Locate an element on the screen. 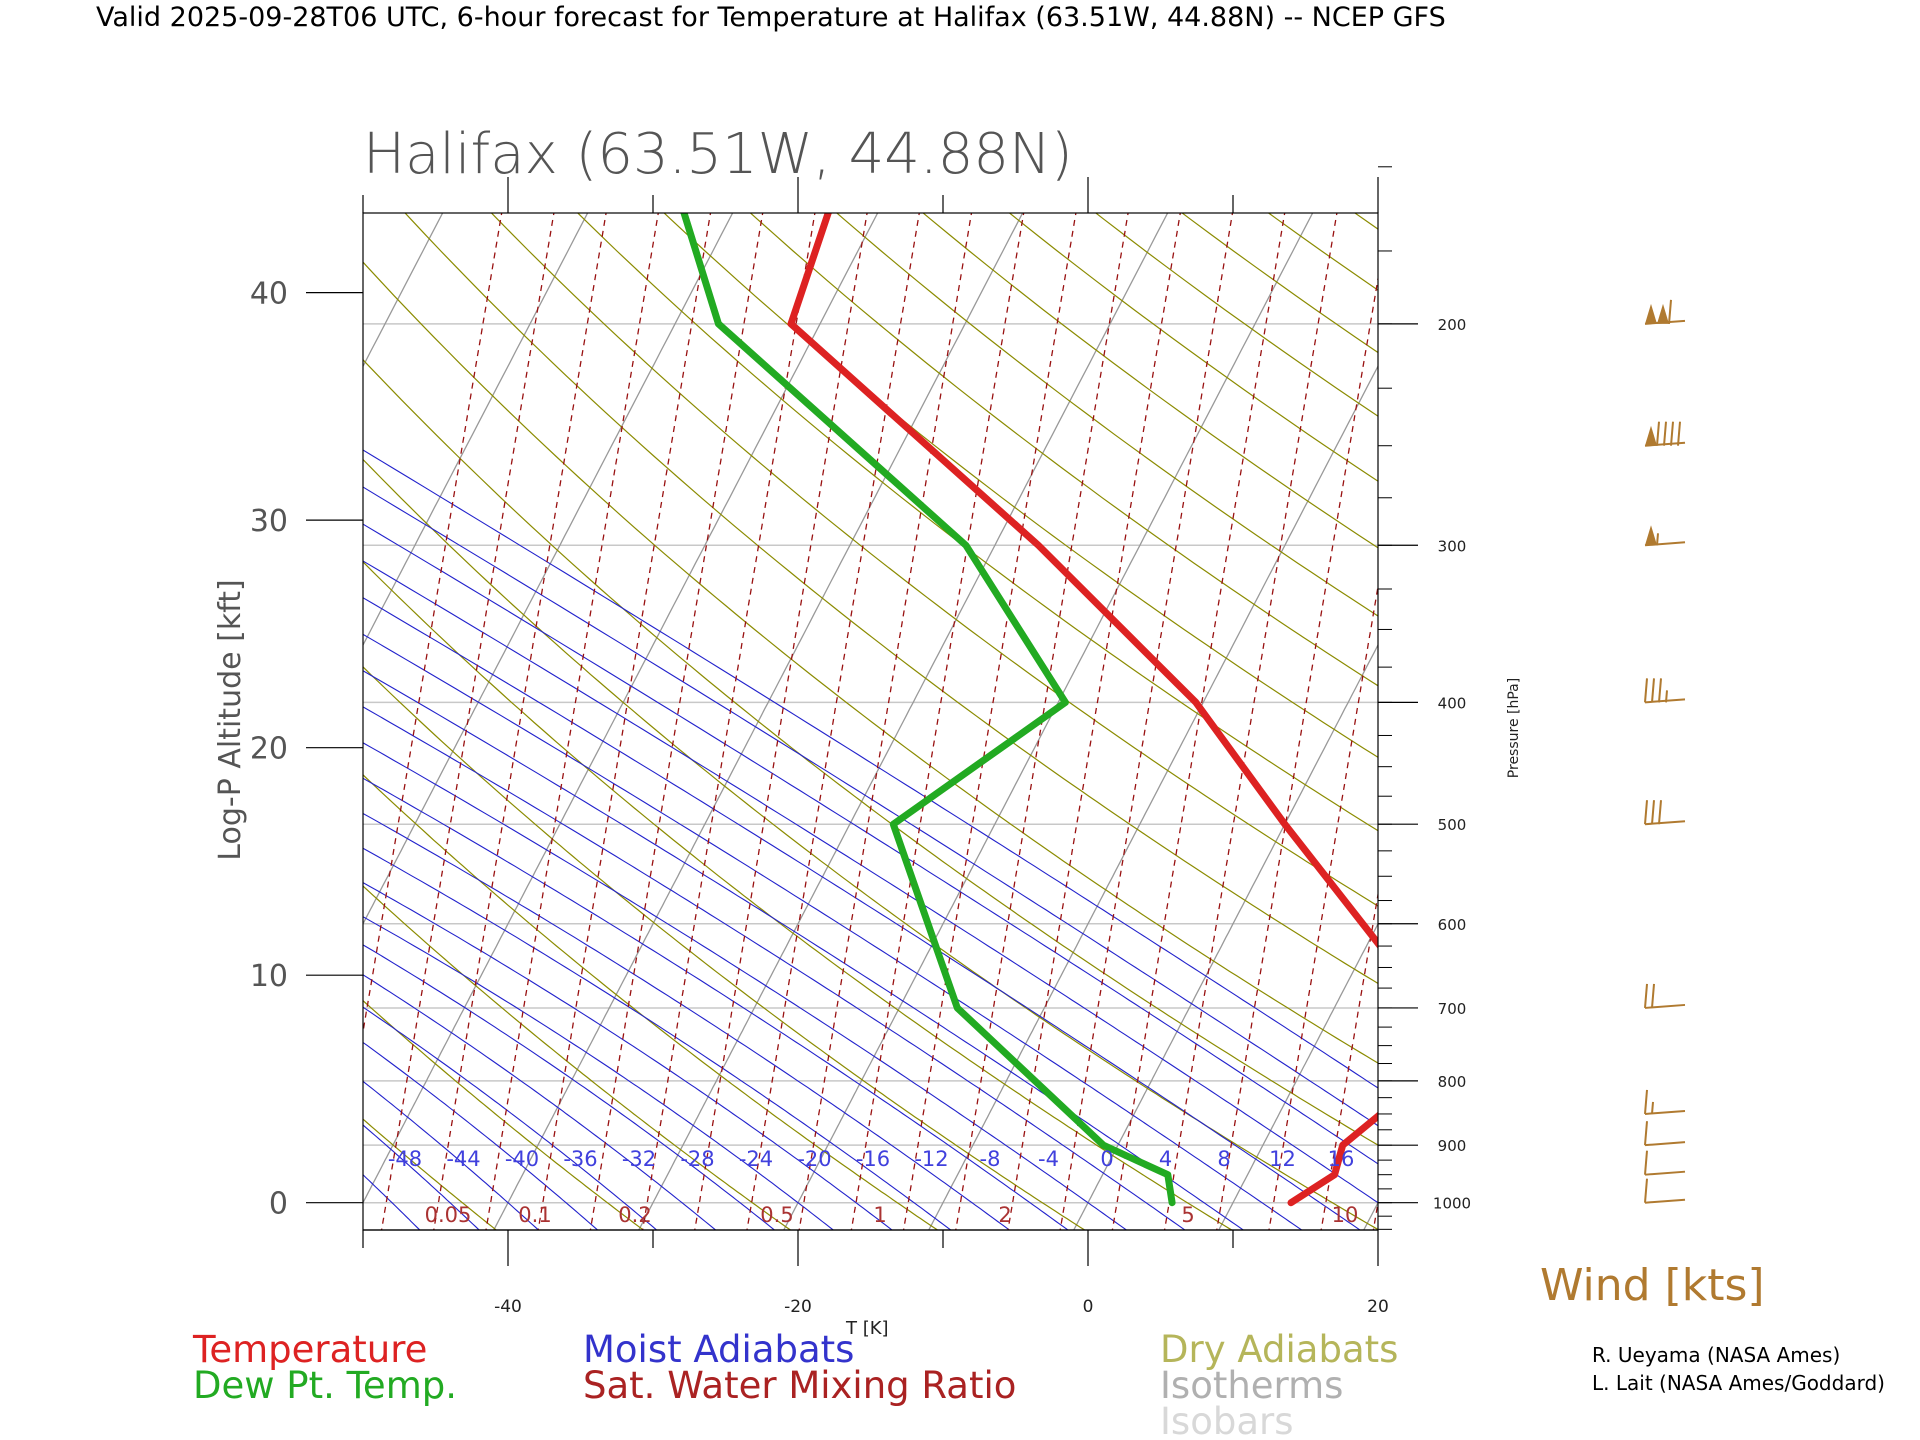  wind-barb-half is located at coordinates (1666, 696).